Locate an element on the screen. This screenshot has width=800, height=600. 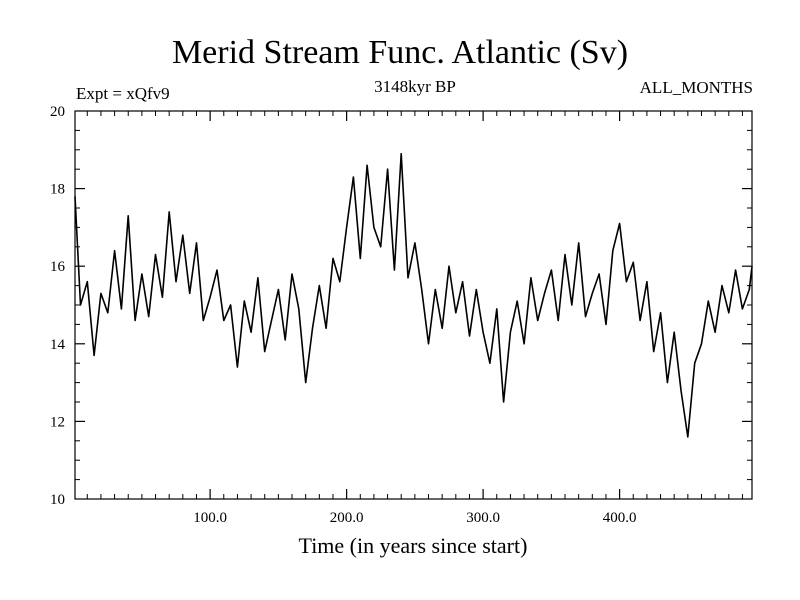
y-tick-label: 16 is located at coordinates (58, 267).